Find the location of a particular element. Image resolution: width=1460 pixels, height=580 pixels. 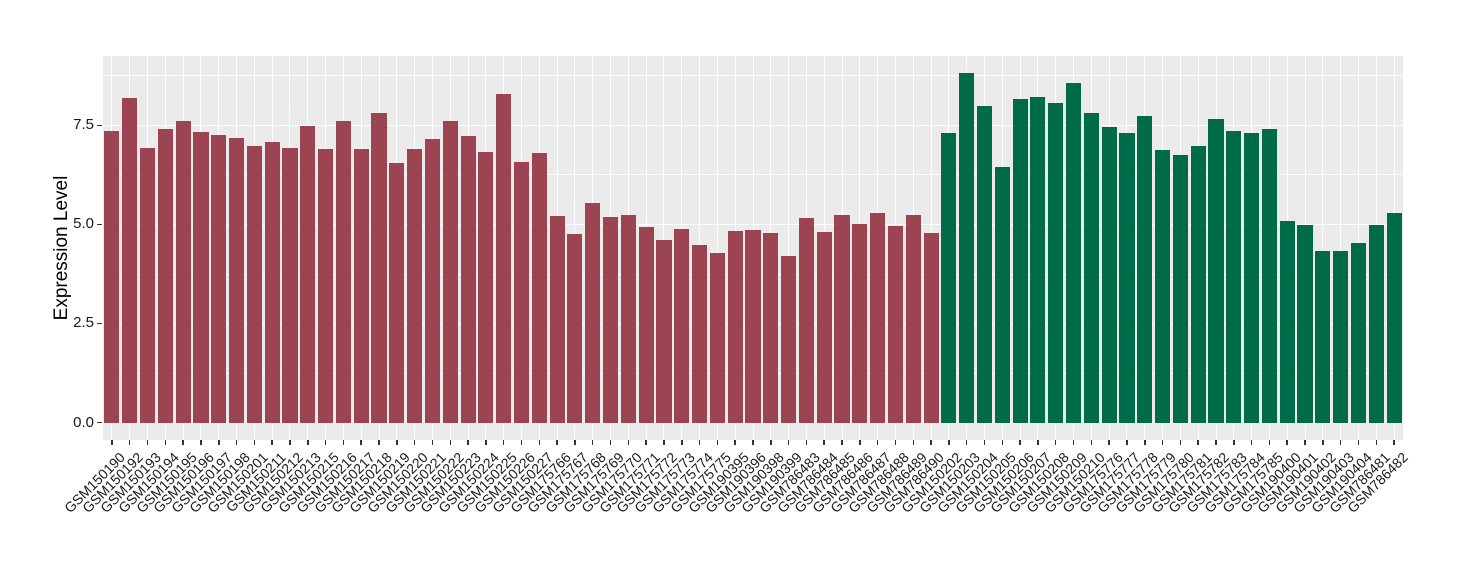

bar-GSM150222 is located at coordinates (450, 272).